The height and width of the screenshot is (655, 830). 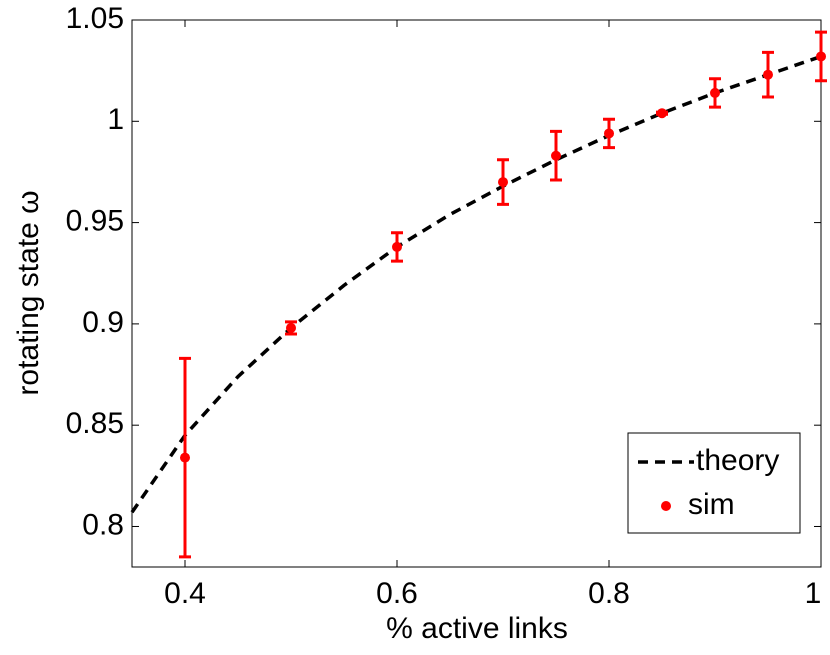 I want to click on x-tick-label: 0.8, so click(x=609, y=593).